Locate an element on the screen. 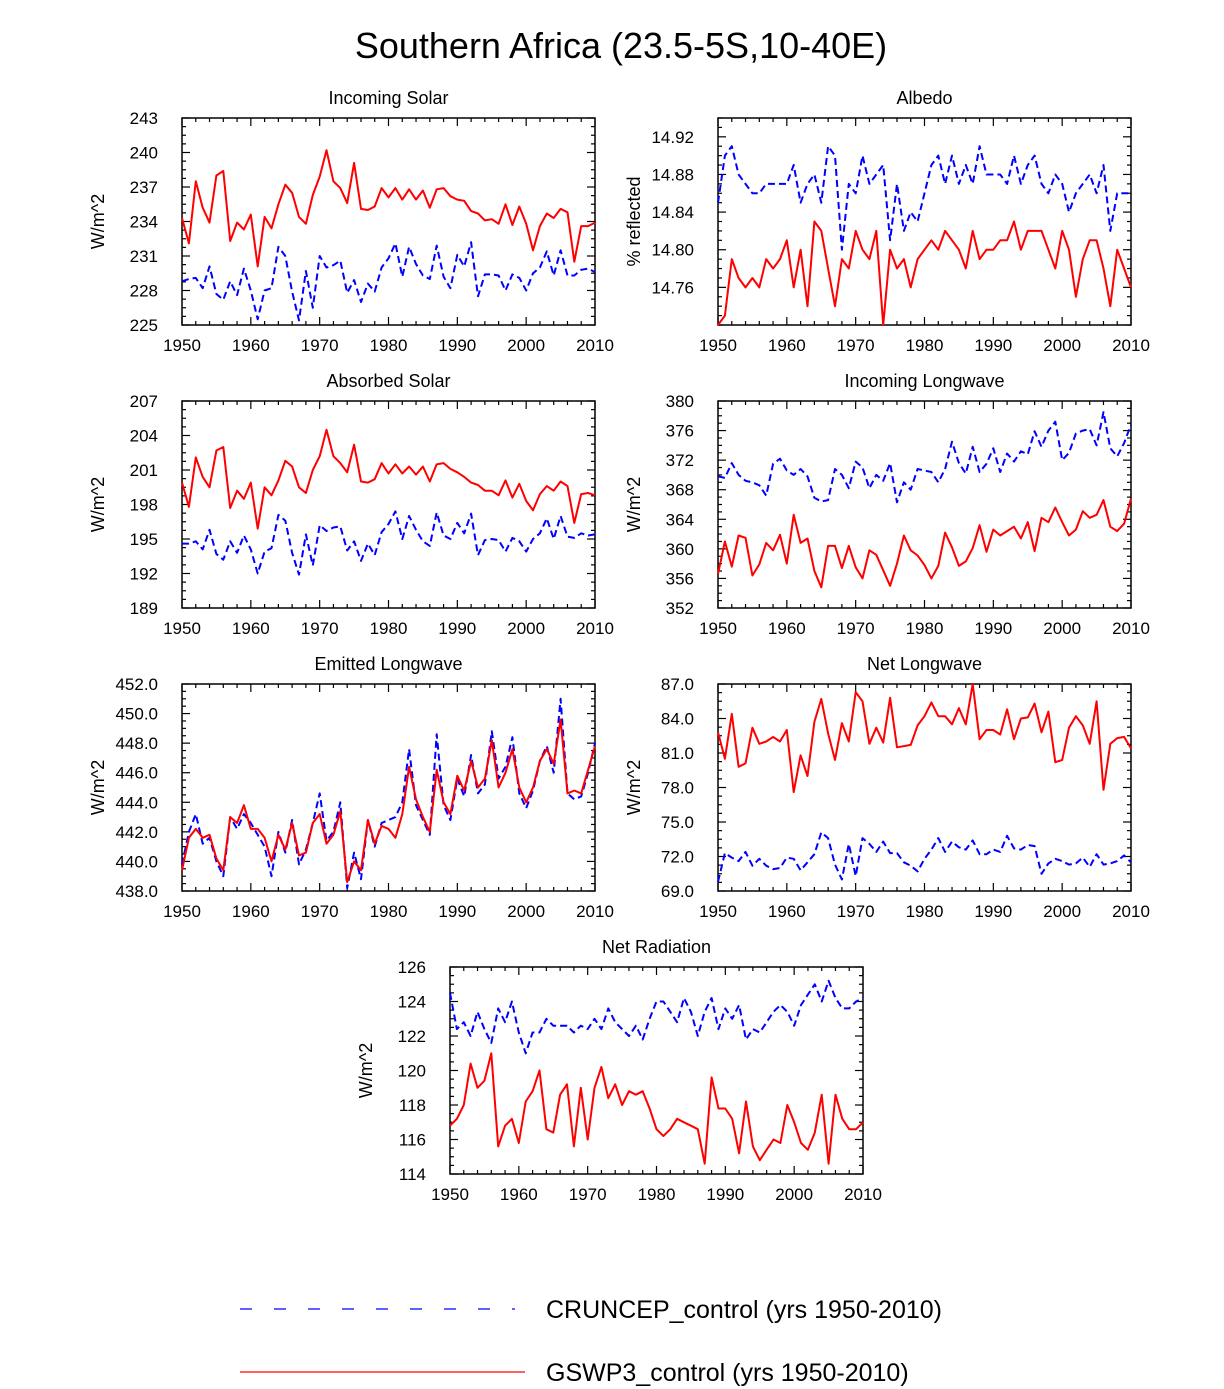  net-radiation-ytick-label: 118 is located at coordinates (412, 1105).